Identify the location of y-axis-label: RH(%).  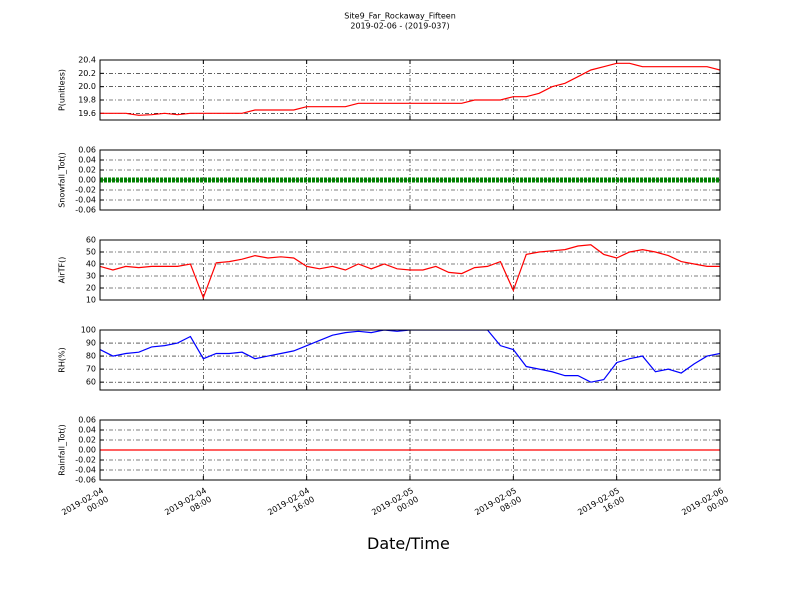
(62, 359).